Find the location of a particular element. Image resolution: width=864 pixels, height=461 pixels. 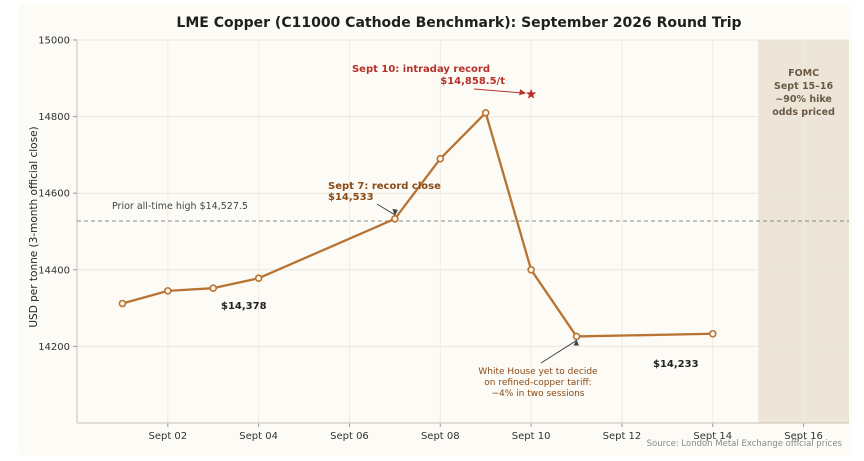

fomc-label-line: odds priced is located at coordinates (803, 112).